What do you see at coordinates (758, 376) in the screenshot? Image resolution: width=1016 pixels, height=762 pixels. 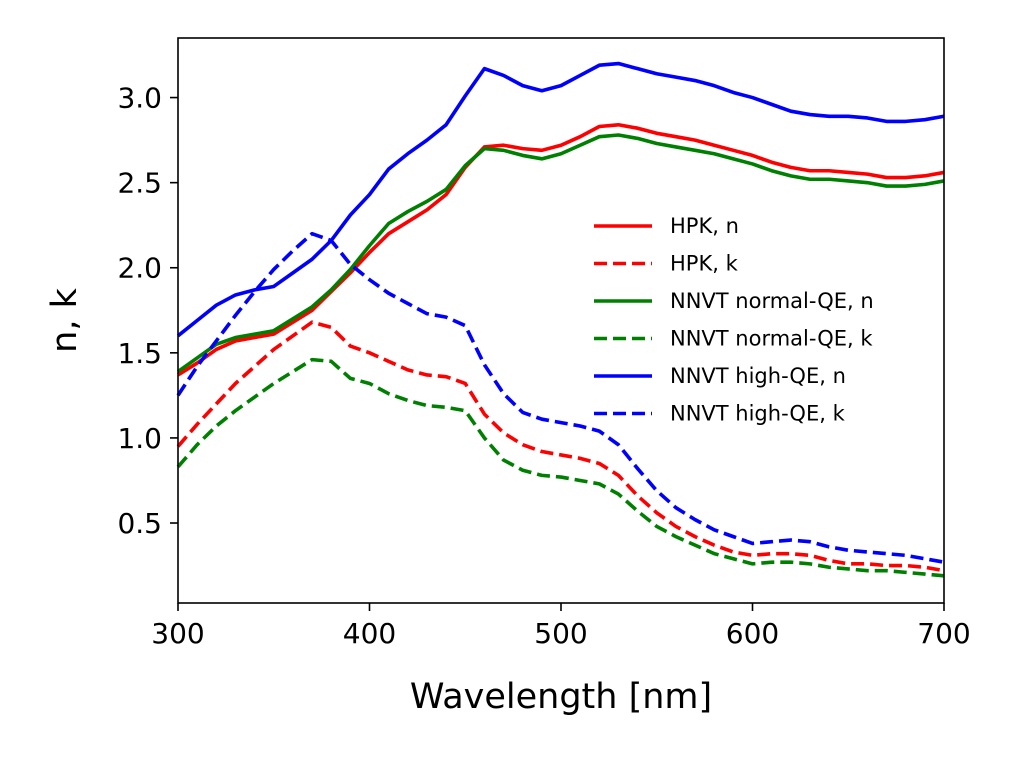 I see `legend-label-4: NNVT high-QE, n` at bounding box center [758, 376].